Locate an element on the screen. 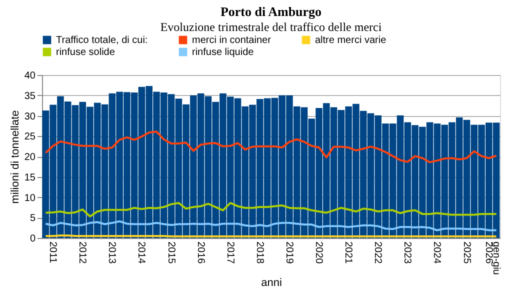  y-tick-label: 5 is located at coordinates (33, 218).